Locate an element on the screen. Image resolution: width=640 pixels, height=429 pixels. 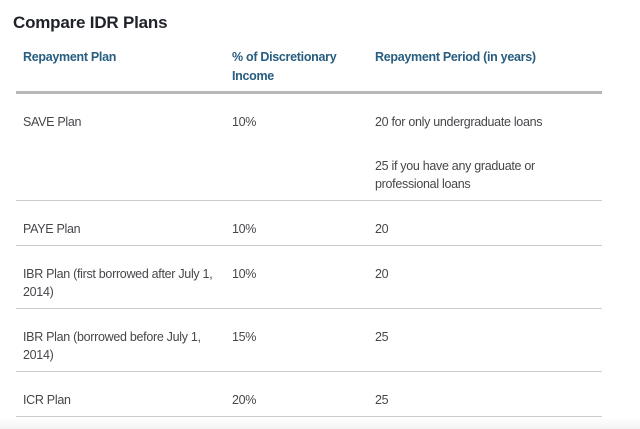
column-header-repayment-plan: Repayment Plan is located at coordinates (124, 64).